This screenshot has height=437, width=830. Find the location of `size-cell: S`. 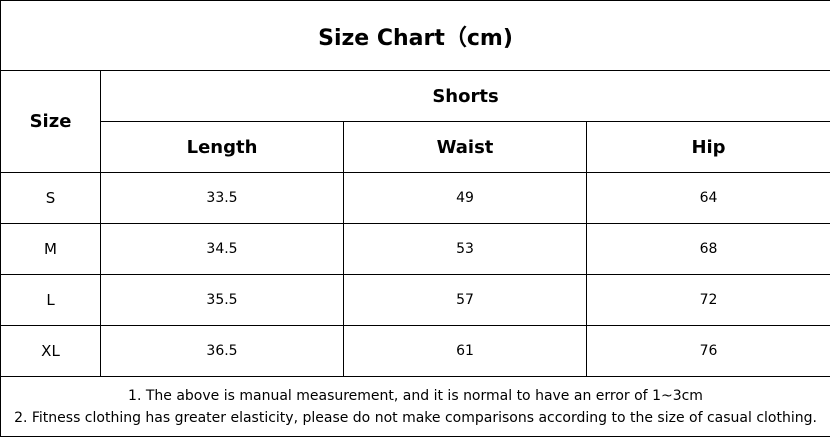

size-cell: S is located at coordinates (50, 198).